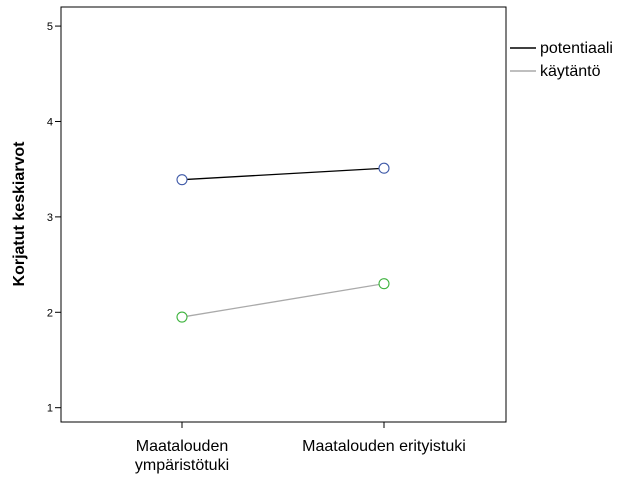  What do you see at coordinates (50, 218) in the screenshot?
I see `y-tick-label: 3` at bounding box center [50, 218].